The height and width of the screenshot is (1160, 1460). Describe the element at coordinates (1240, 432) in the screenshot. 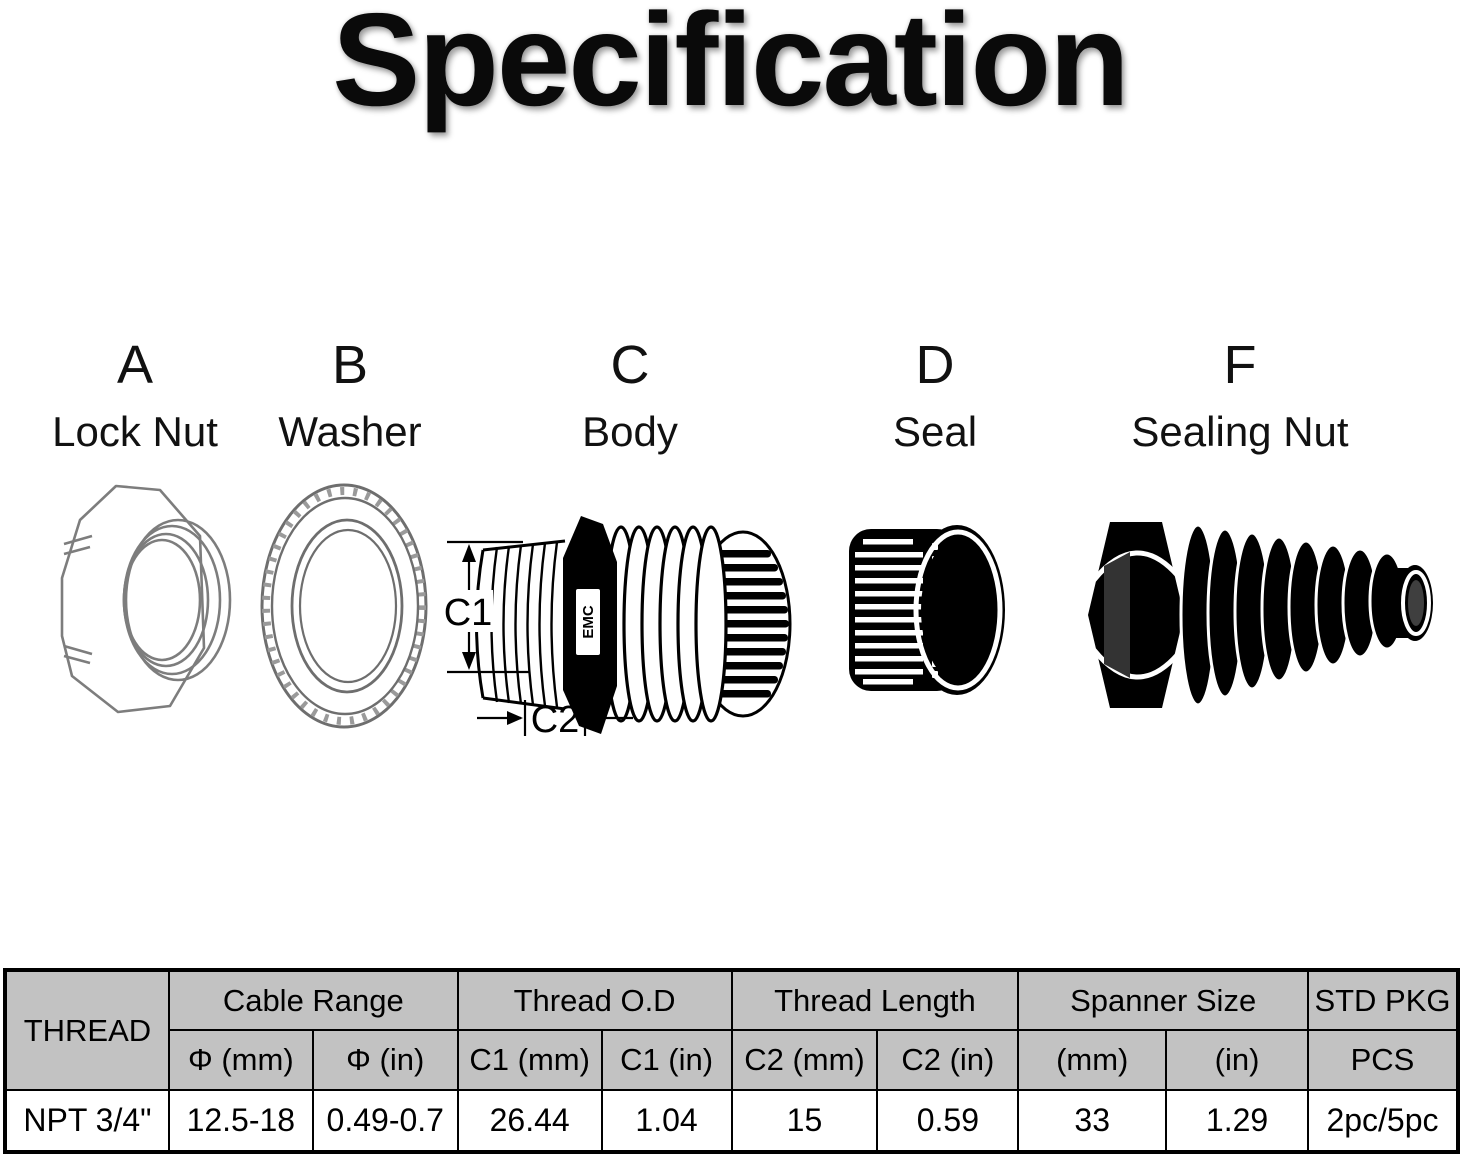

I see `part-name-f: Sealing Nut` at that location.